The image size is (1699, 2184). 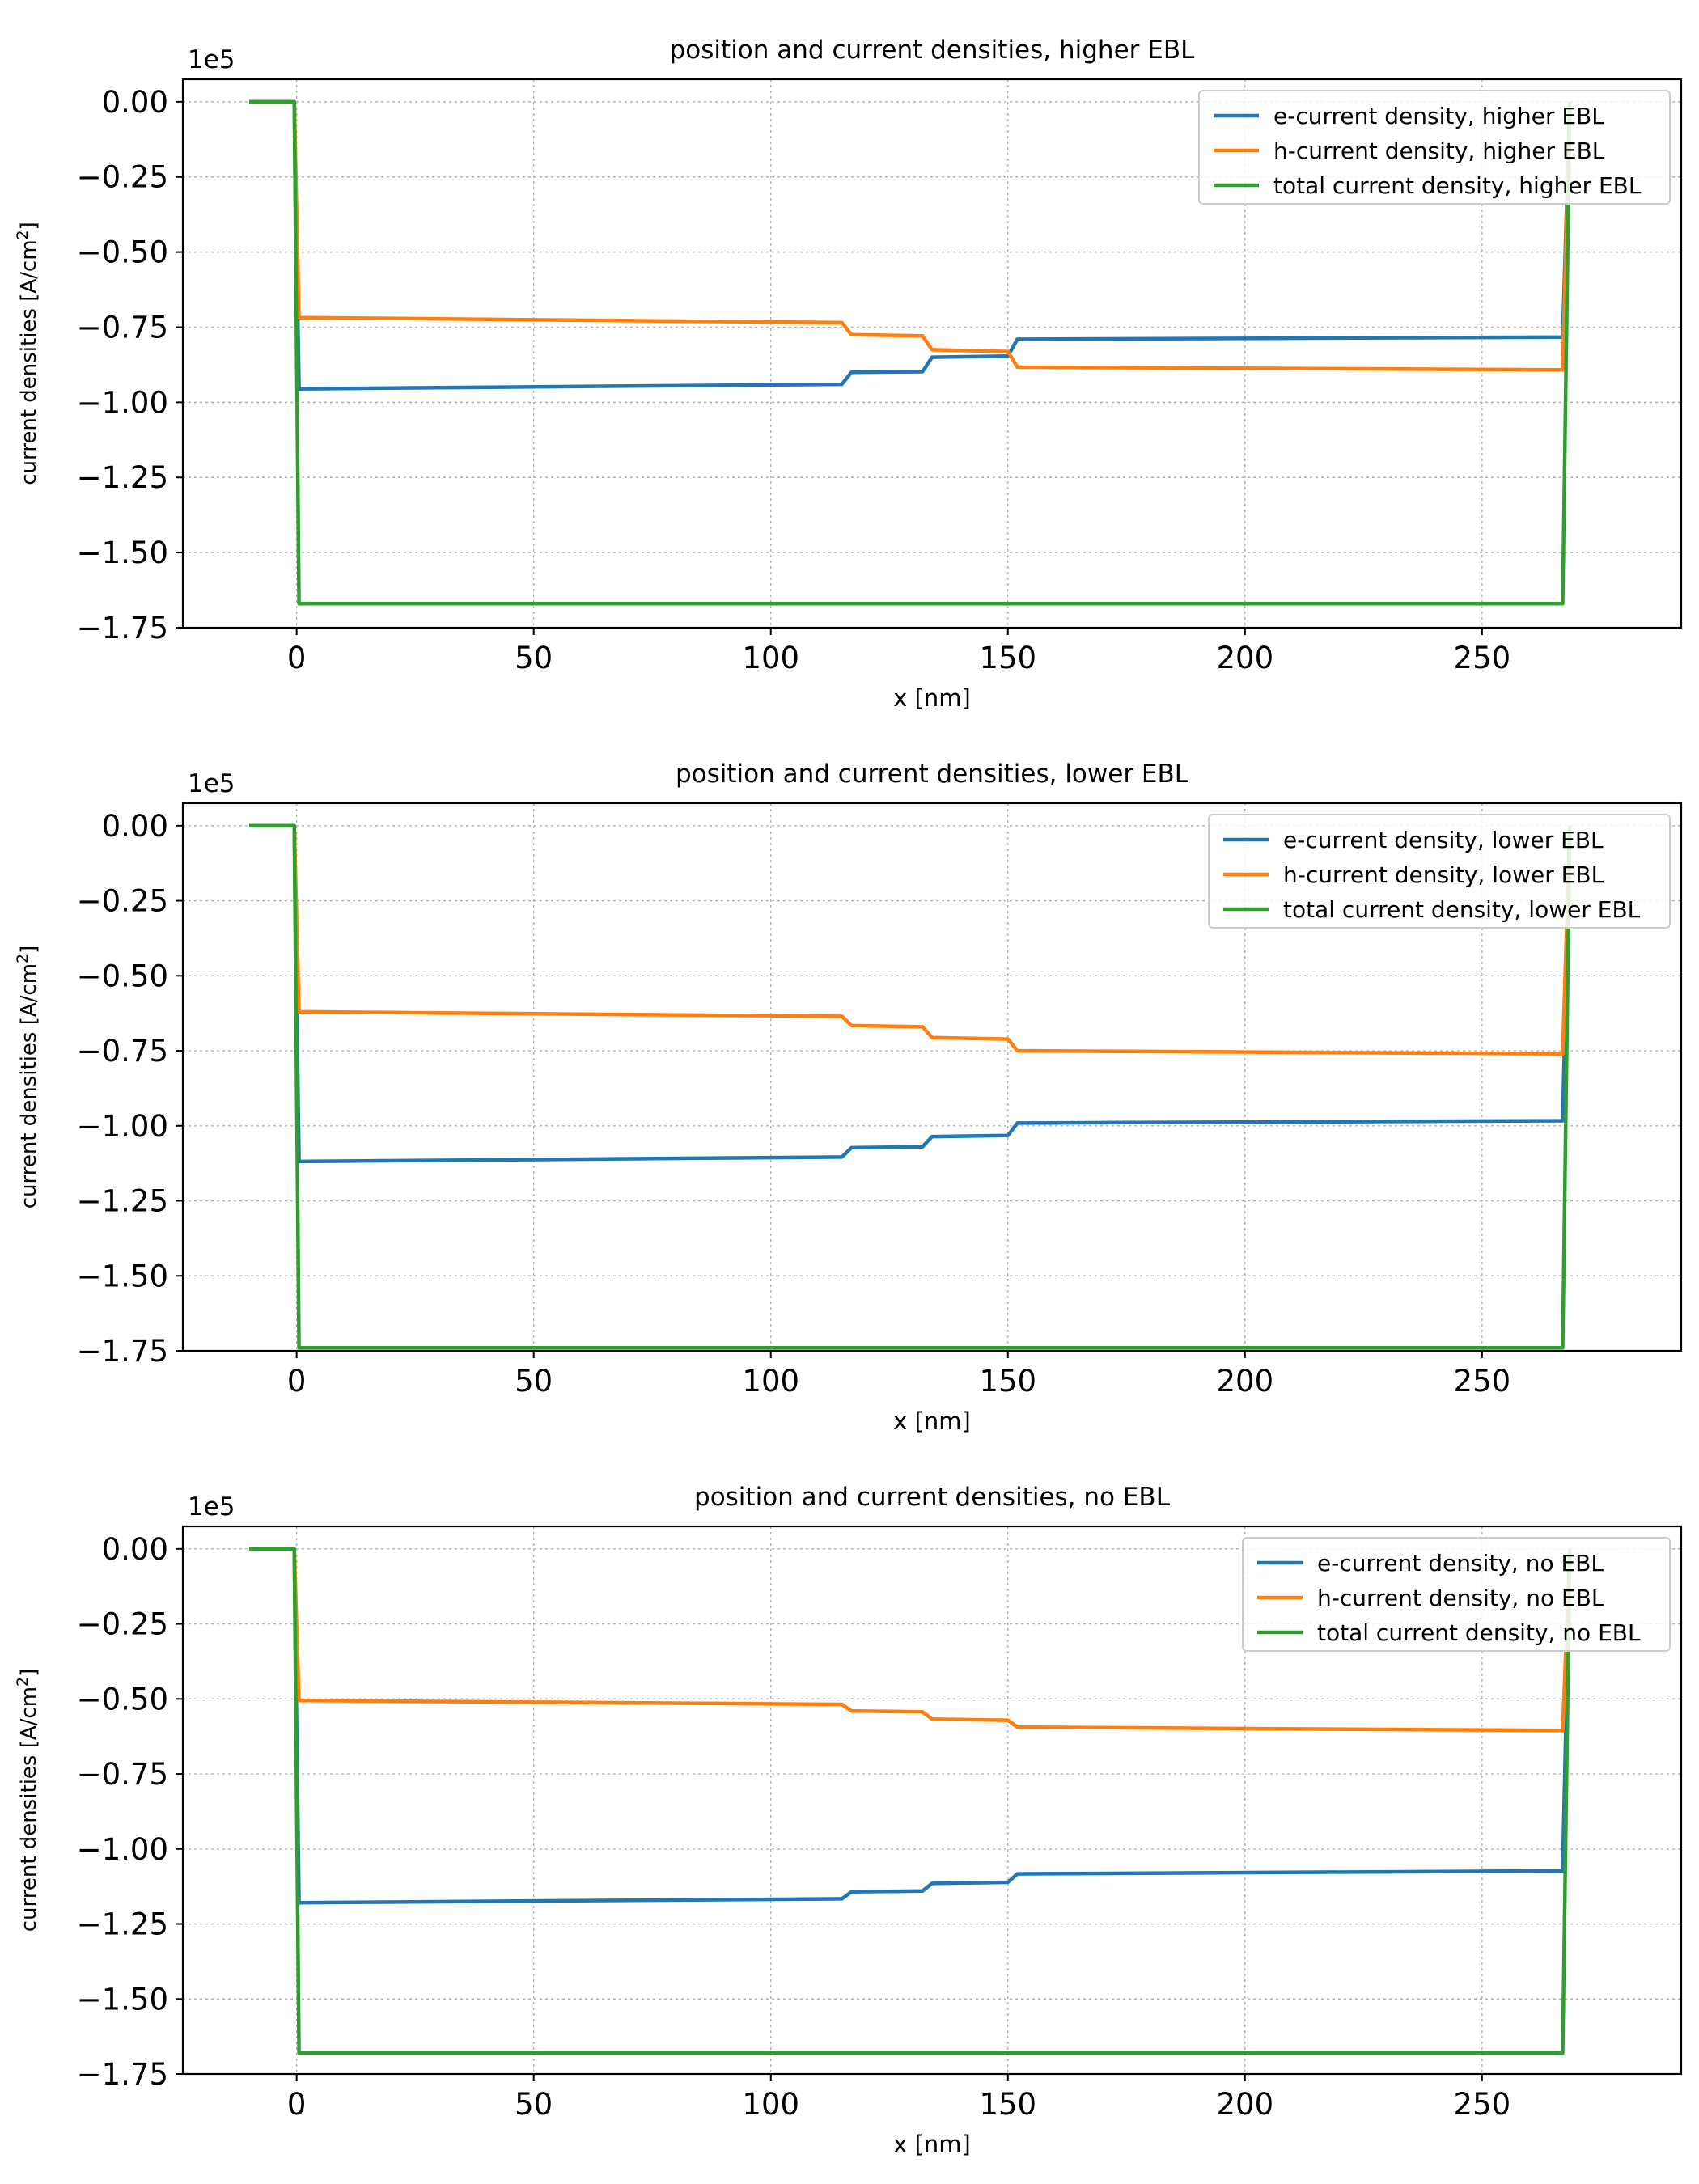 What do you see at coordinates (1438, 116) in the screenshot?
I see `legend-entry: e-current density, higher EBL` at bounding box center [1438, 116].